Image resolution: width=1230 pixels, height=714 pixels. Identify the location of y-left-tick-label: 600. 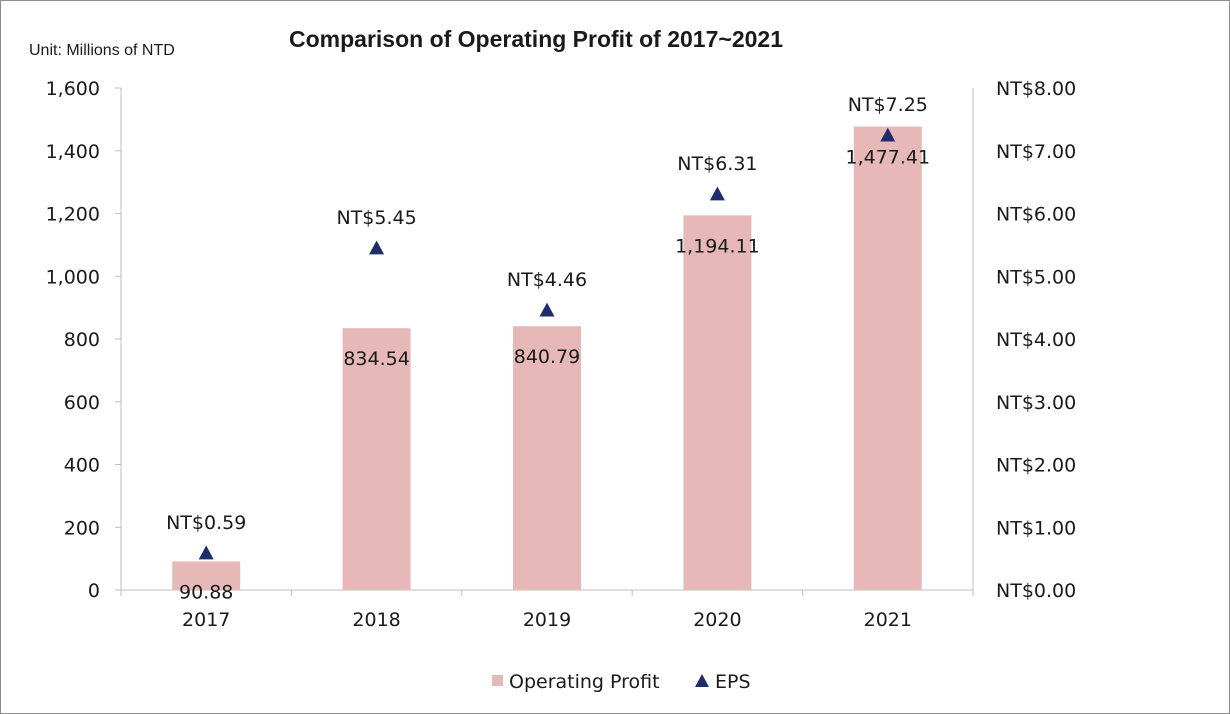
(82, 403).